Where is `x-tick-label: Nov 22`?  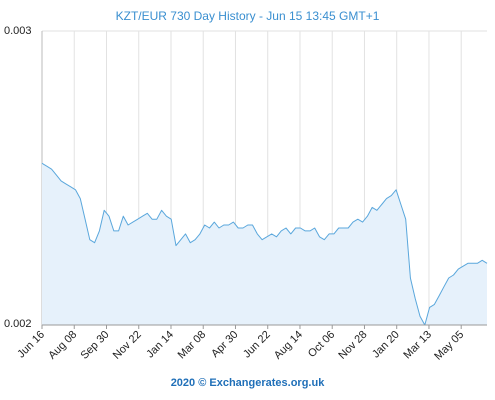
x-tick-label: Nov 22 is located at coordinates (127, 345).